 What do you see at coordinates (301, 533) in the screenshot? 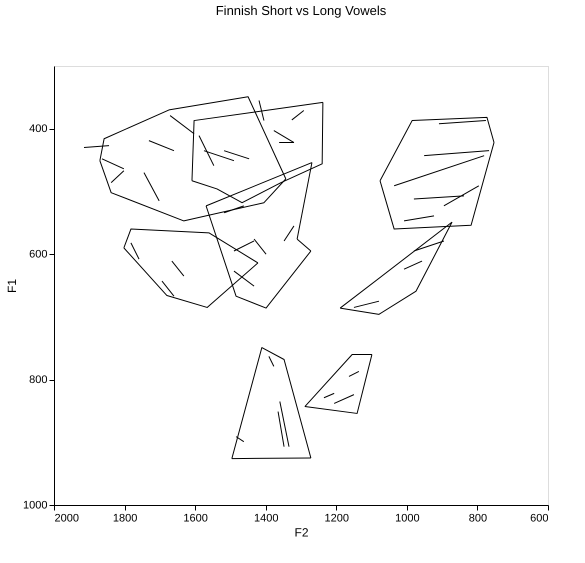
I see `x-axis-title: F2` at bounding box center [301, 533].